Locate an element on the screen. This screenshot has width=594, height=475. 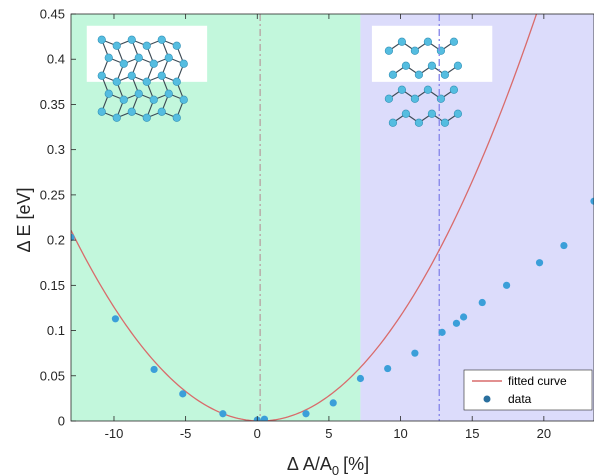
legend: fitted curve data is located at coordinates (528, 390).